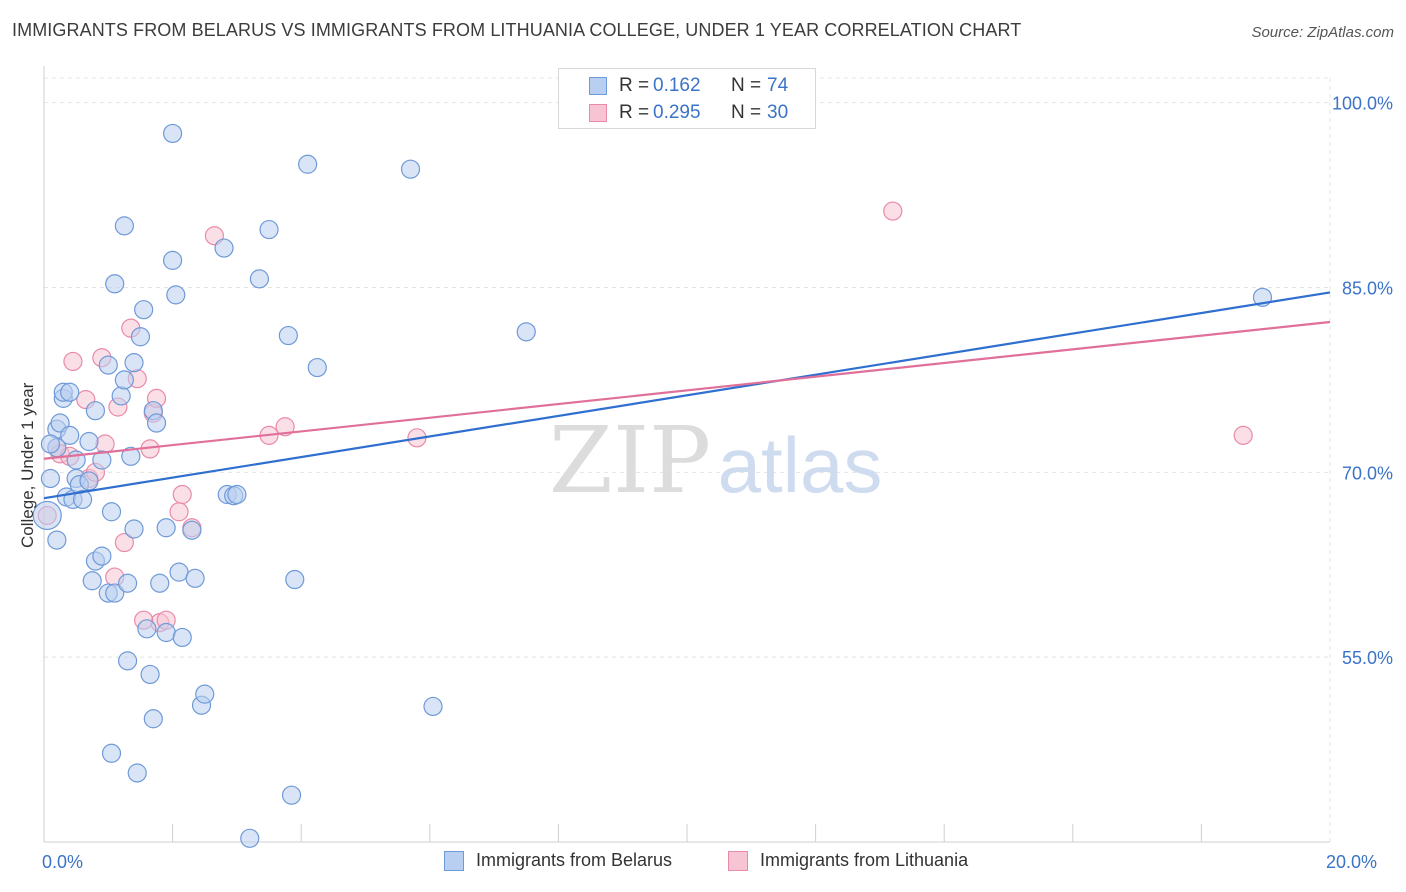 This screenshot has height=892, width=1406. I want to click on y-tick-label: 85.0%, so click(1367, 288).